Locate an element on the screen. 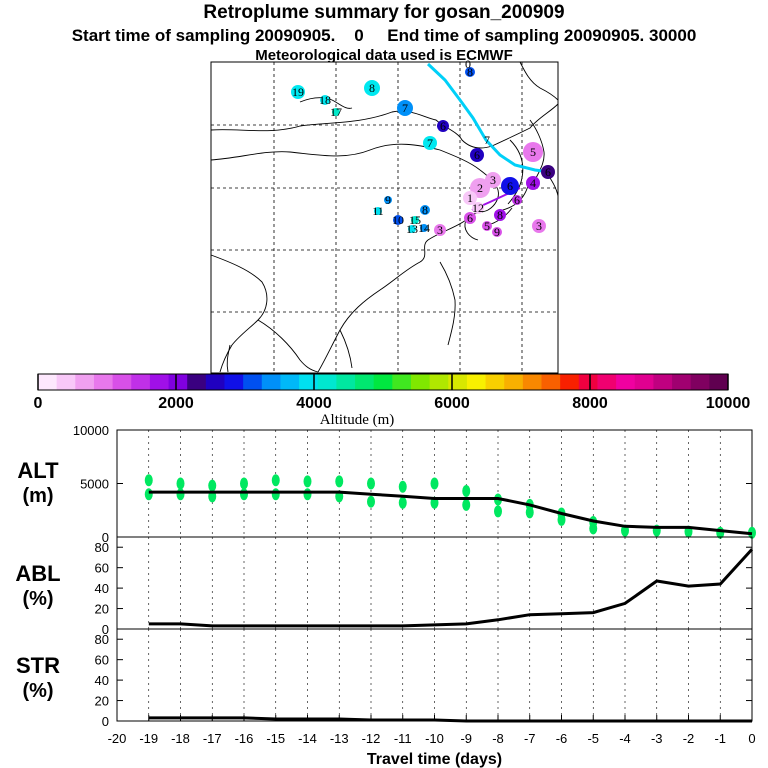 This screenshot has width=768, height=768. panel-unit: (m) is located at coordinates (37, 496).